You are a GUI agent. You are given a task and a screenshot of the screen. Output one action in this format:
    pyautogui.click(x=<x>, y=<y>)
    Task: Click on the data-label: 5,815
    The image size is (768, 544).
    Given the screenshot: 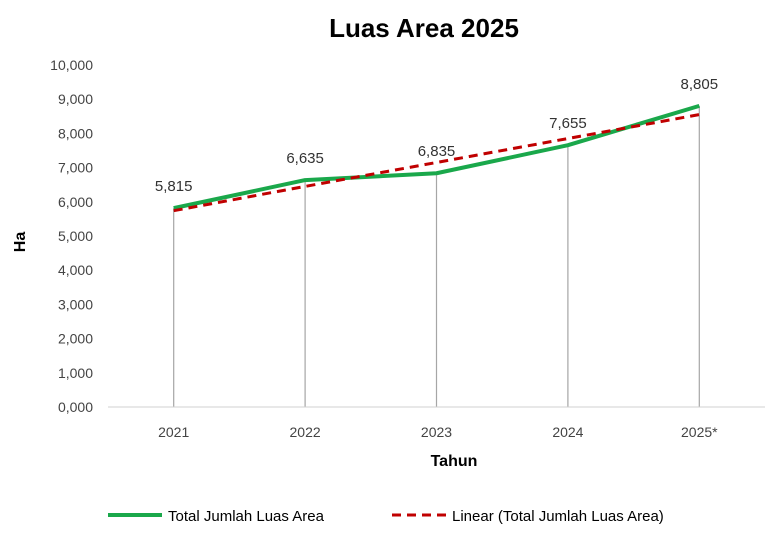 What is the action you would take?
    pyautogui.click(x=174, y=186)
    